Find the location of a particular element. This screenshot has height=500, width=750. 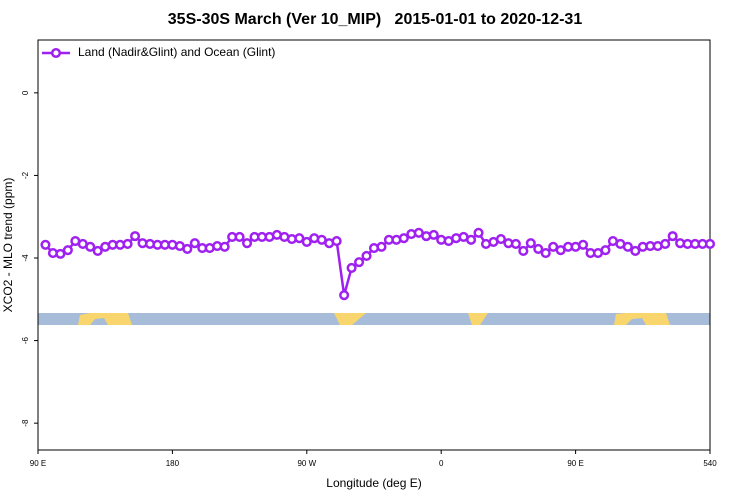

x-axis-label: Longitude (deg E) is located at coordinates (373, 483).